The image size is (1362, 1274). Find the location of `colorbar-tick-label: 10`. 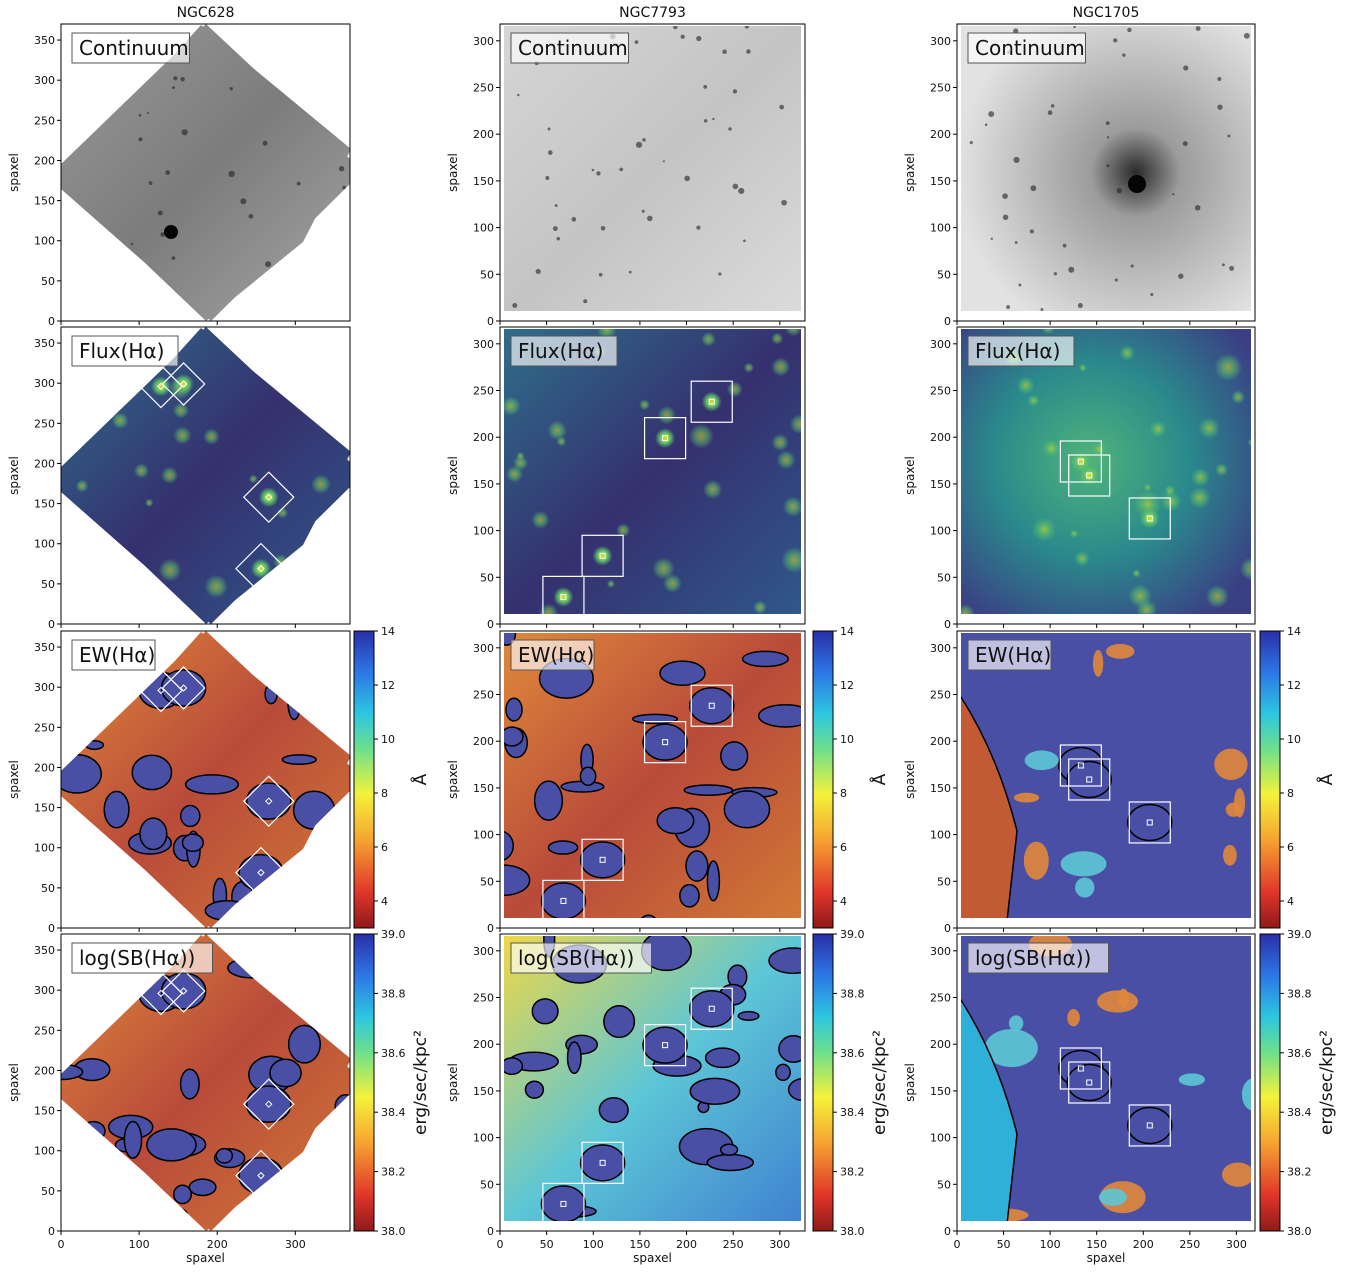

colorbar-tick-label: 10 is located at coordinates (388, 739).